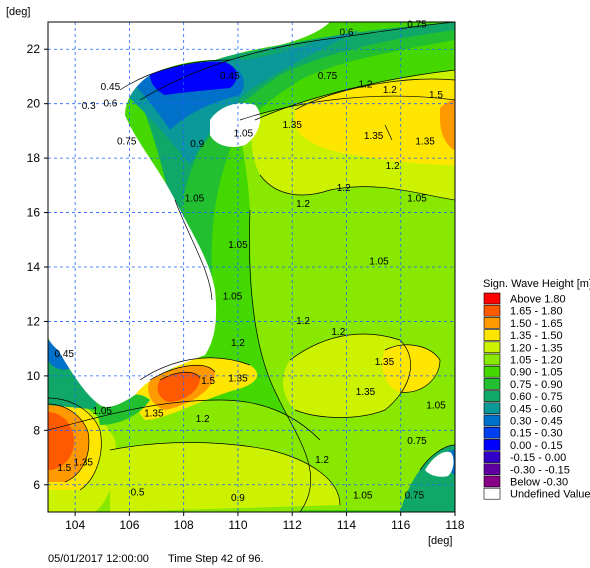 This screenshot has height=568, width=590. Describe the element at coordinates (34, 104) in the screenshot. I see `y-tick-label: 20` at that location.